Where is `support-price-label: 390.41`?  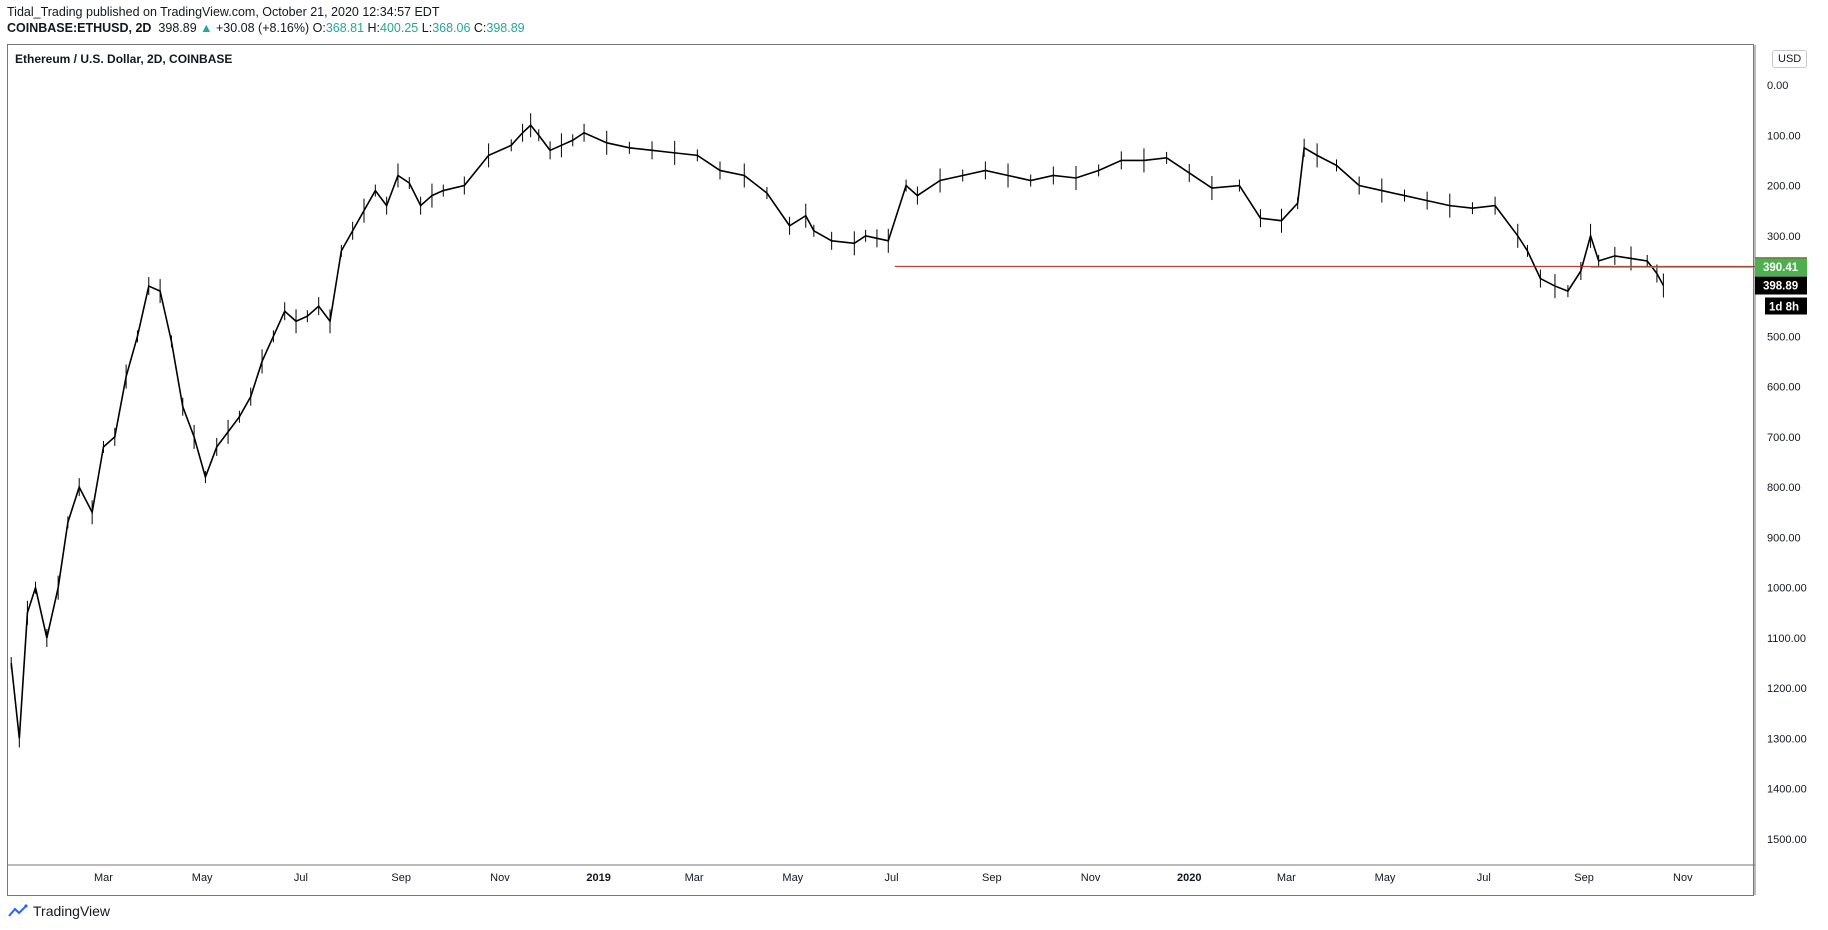 support-price-label: 390.41 is located at coordinates (1781, 268).